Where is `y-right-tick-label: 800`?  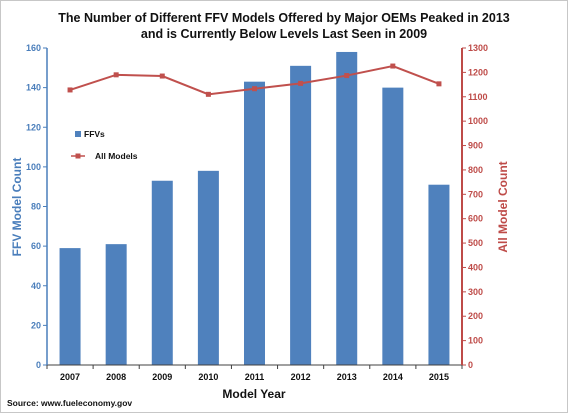 y-right-tick-label: 800 is located at coordinates (475, 170).